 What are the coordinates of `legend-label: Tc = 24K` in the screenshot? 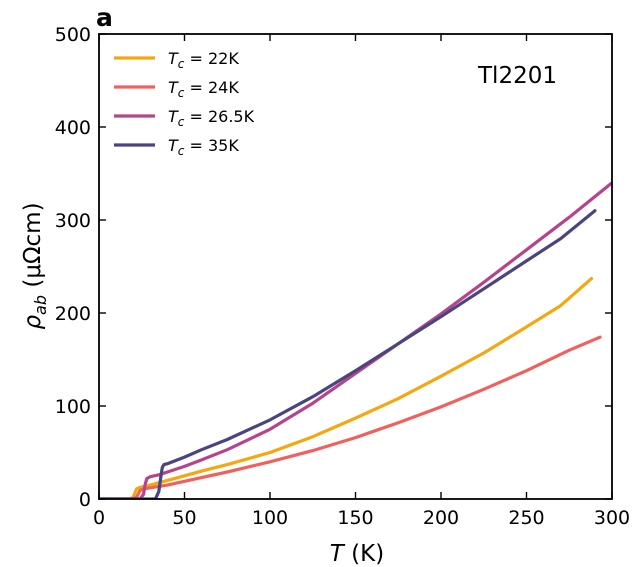 It's located at (203, 89).